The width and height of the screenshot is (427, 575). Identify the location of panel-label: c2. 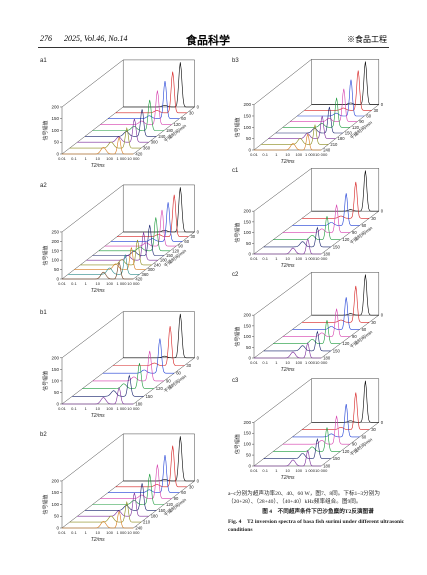
(235, 275).